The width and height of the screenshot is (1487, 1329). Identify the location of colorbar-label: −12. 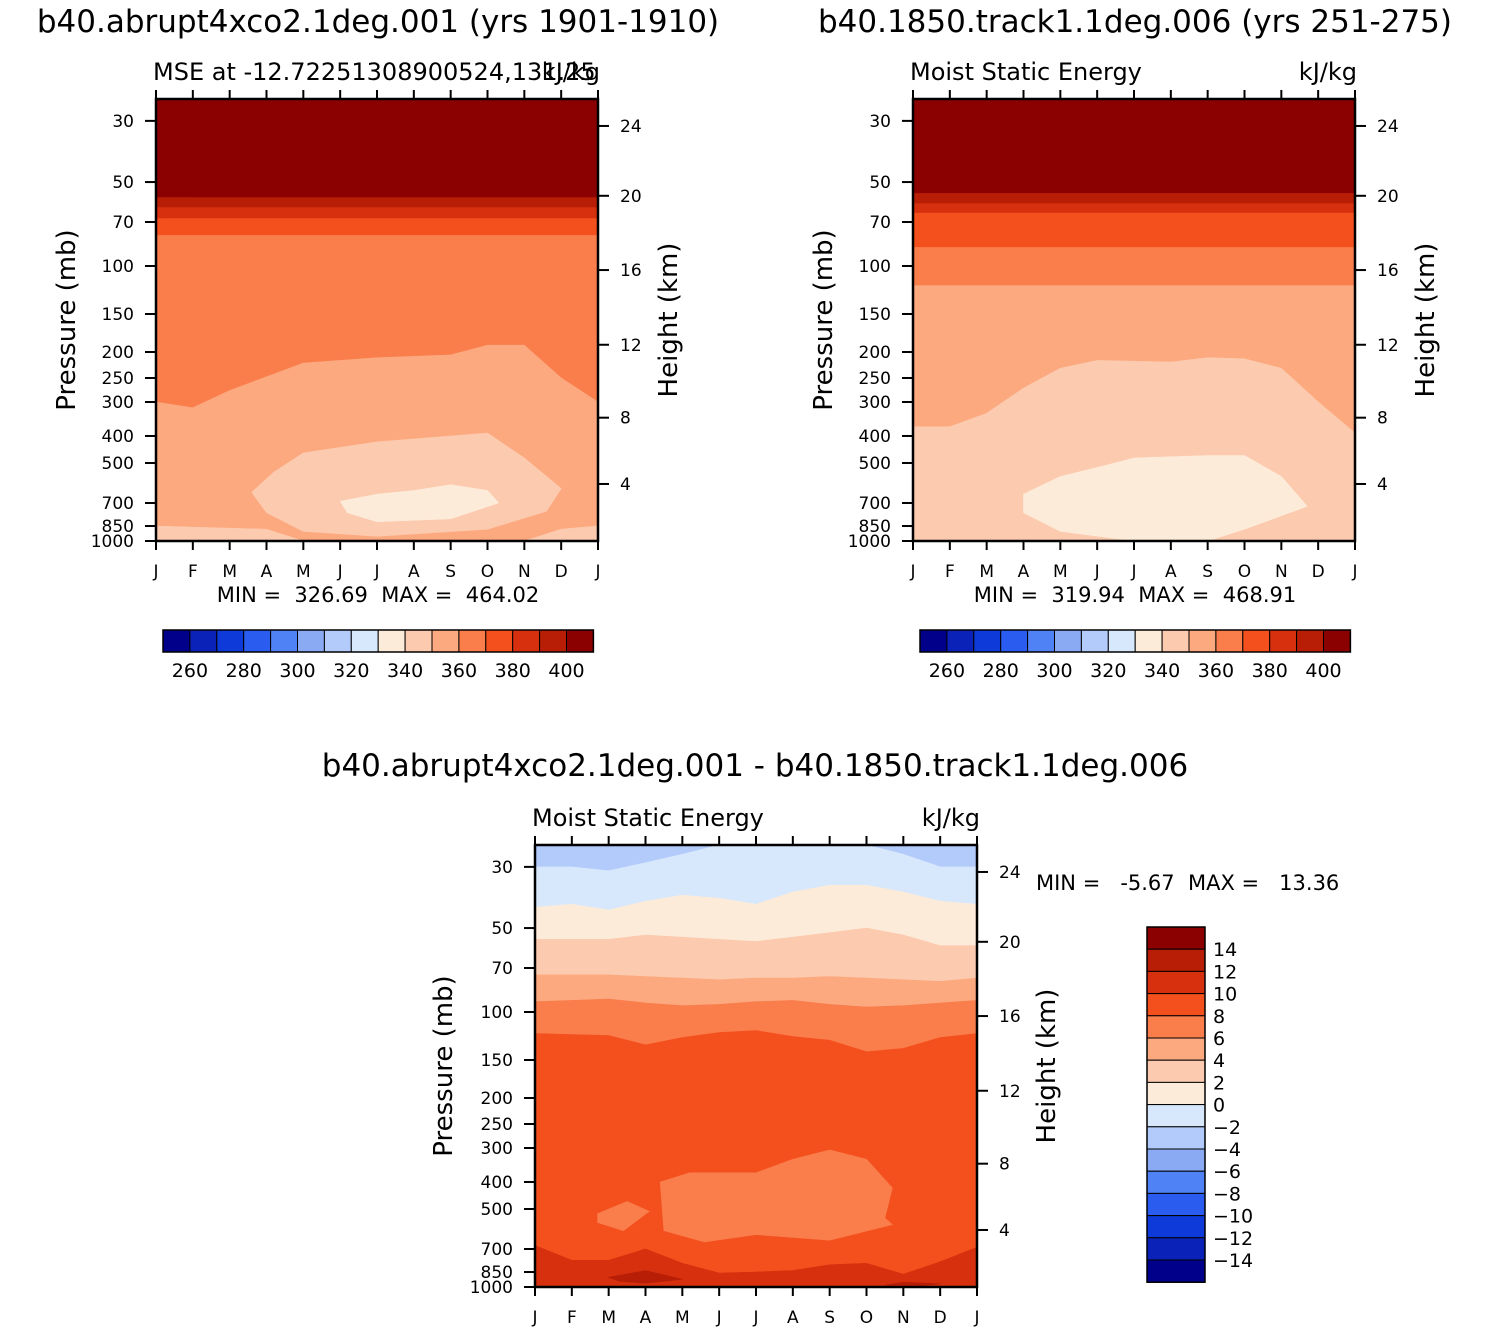
(1233, 1239).